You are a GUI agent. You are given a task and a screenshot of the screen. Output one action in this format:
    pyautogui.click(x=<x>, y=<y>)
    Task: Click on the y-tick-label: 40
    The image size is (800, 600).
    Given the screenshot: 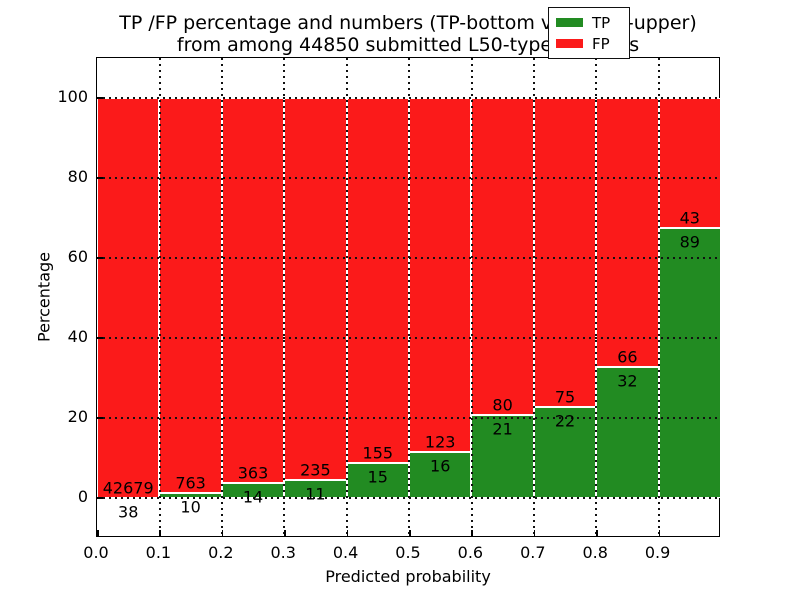 What is the action you would take?
    pyautogui.click(x=77, y=336)
    